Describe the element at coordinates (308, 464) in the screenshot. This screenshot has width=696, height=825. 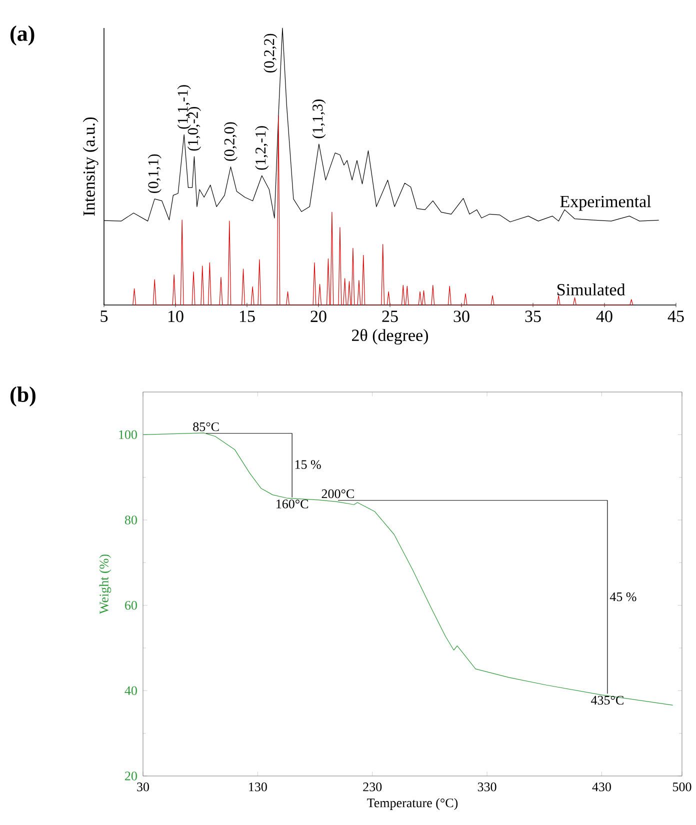
I see `annotation: 15 %` at that location.